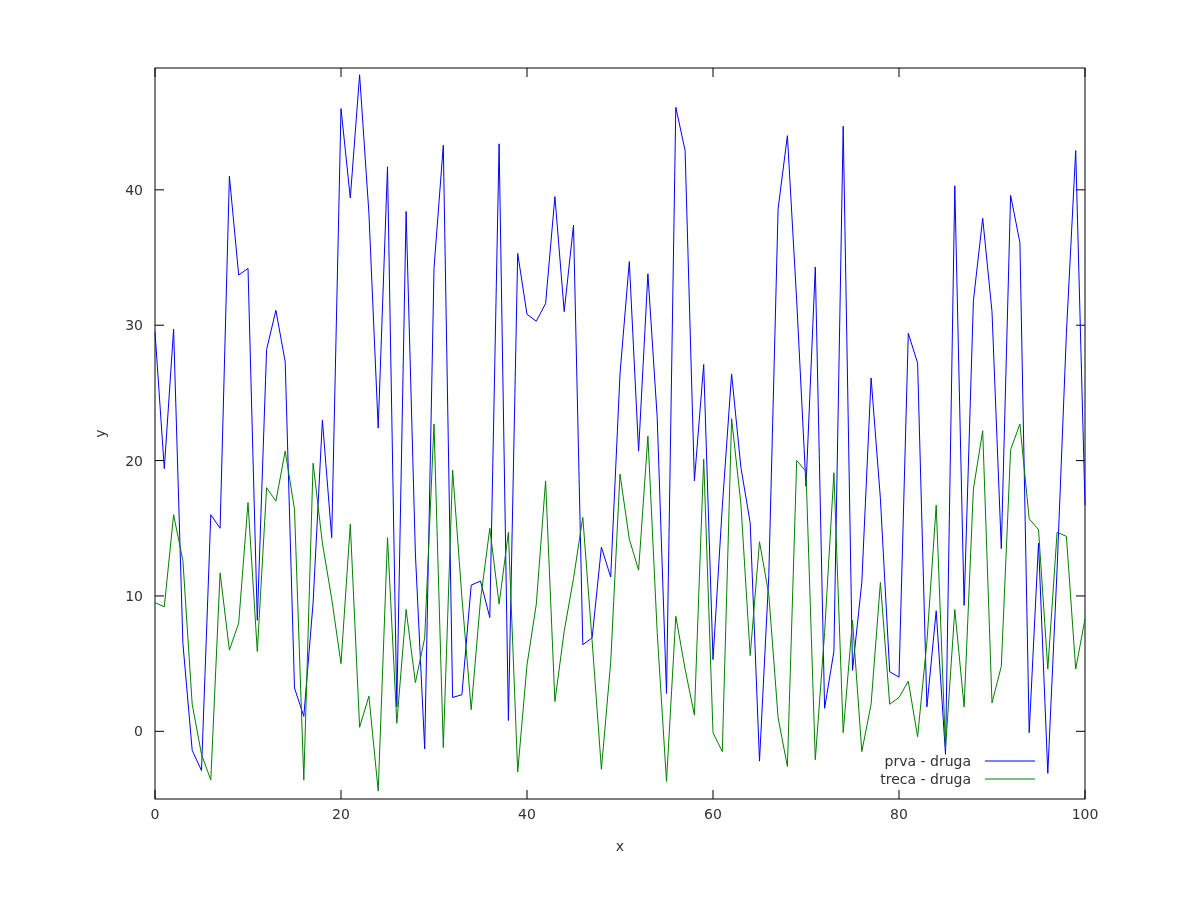 The image size is (1200, 900). I want to click on x-tick-label: 40, so click(527, 814).